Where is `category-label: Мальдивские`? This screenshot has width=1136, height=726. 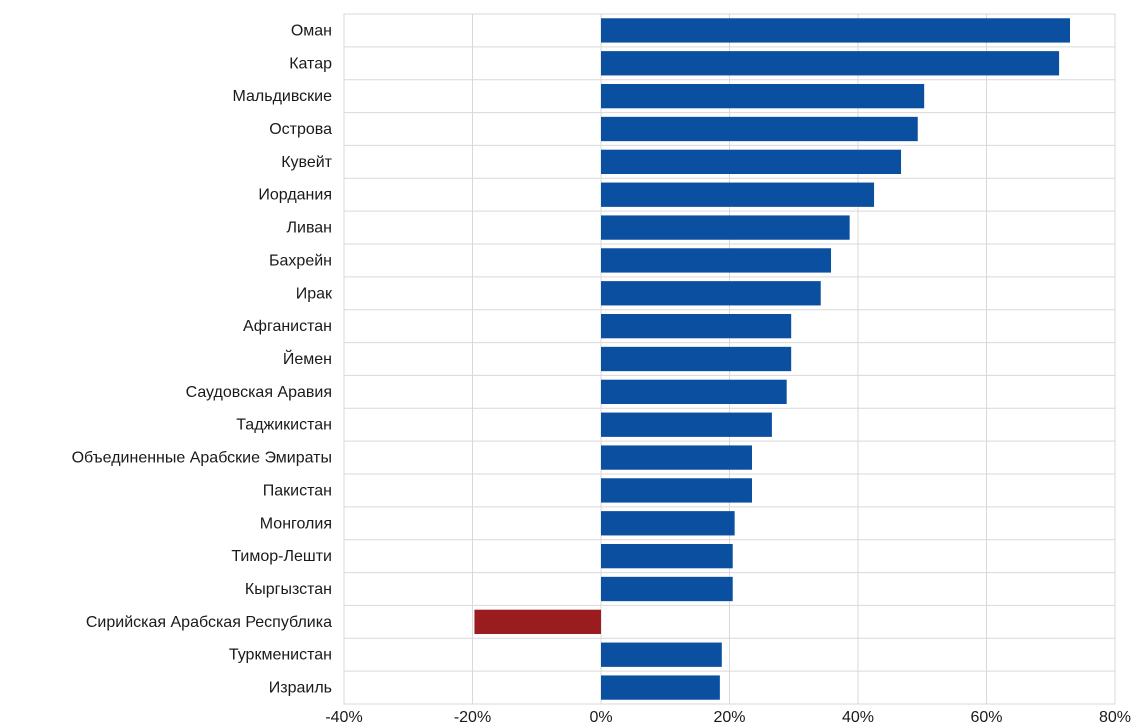 category-label: Мальдивские is located at coordinates (282, 96).